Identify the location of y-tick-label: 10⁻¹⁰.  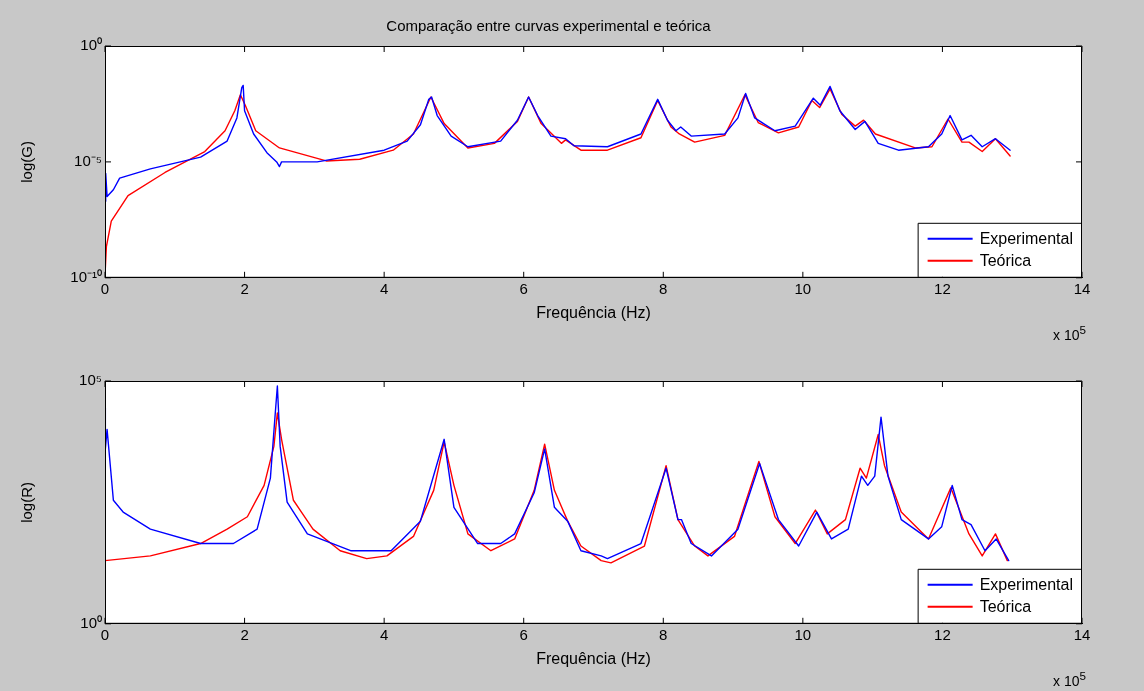
(86, 276).